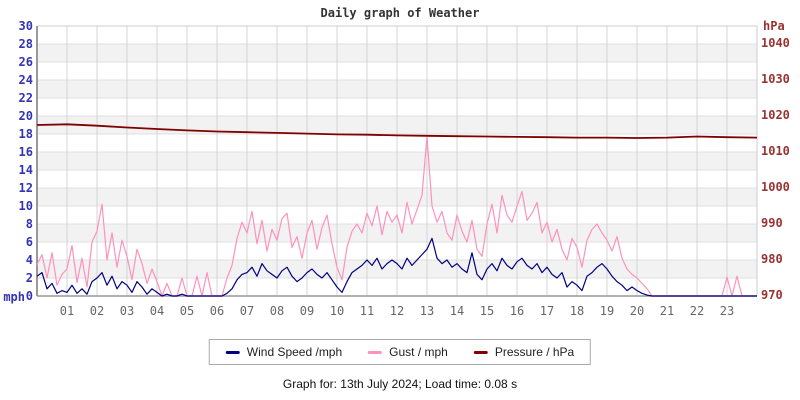 Image resolution: width=800 pixels, height=400 pixels. What do you see at coordinates (294, 352) in the screenshot?
I see `legend-label-wind-speed: Wind Speed /mph` at bounding box center [294, 352].